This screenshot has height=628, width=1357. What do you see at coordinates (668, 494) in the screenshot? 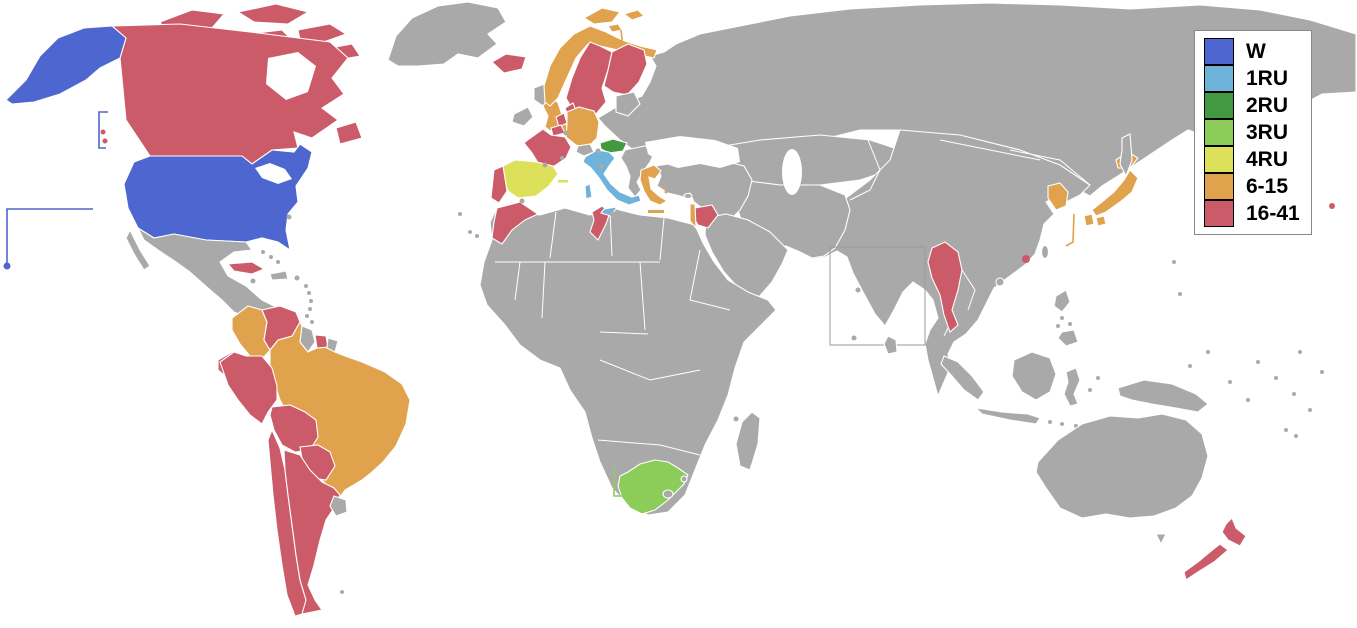
I see `country-lesotho` at bounding box center [668, 494].